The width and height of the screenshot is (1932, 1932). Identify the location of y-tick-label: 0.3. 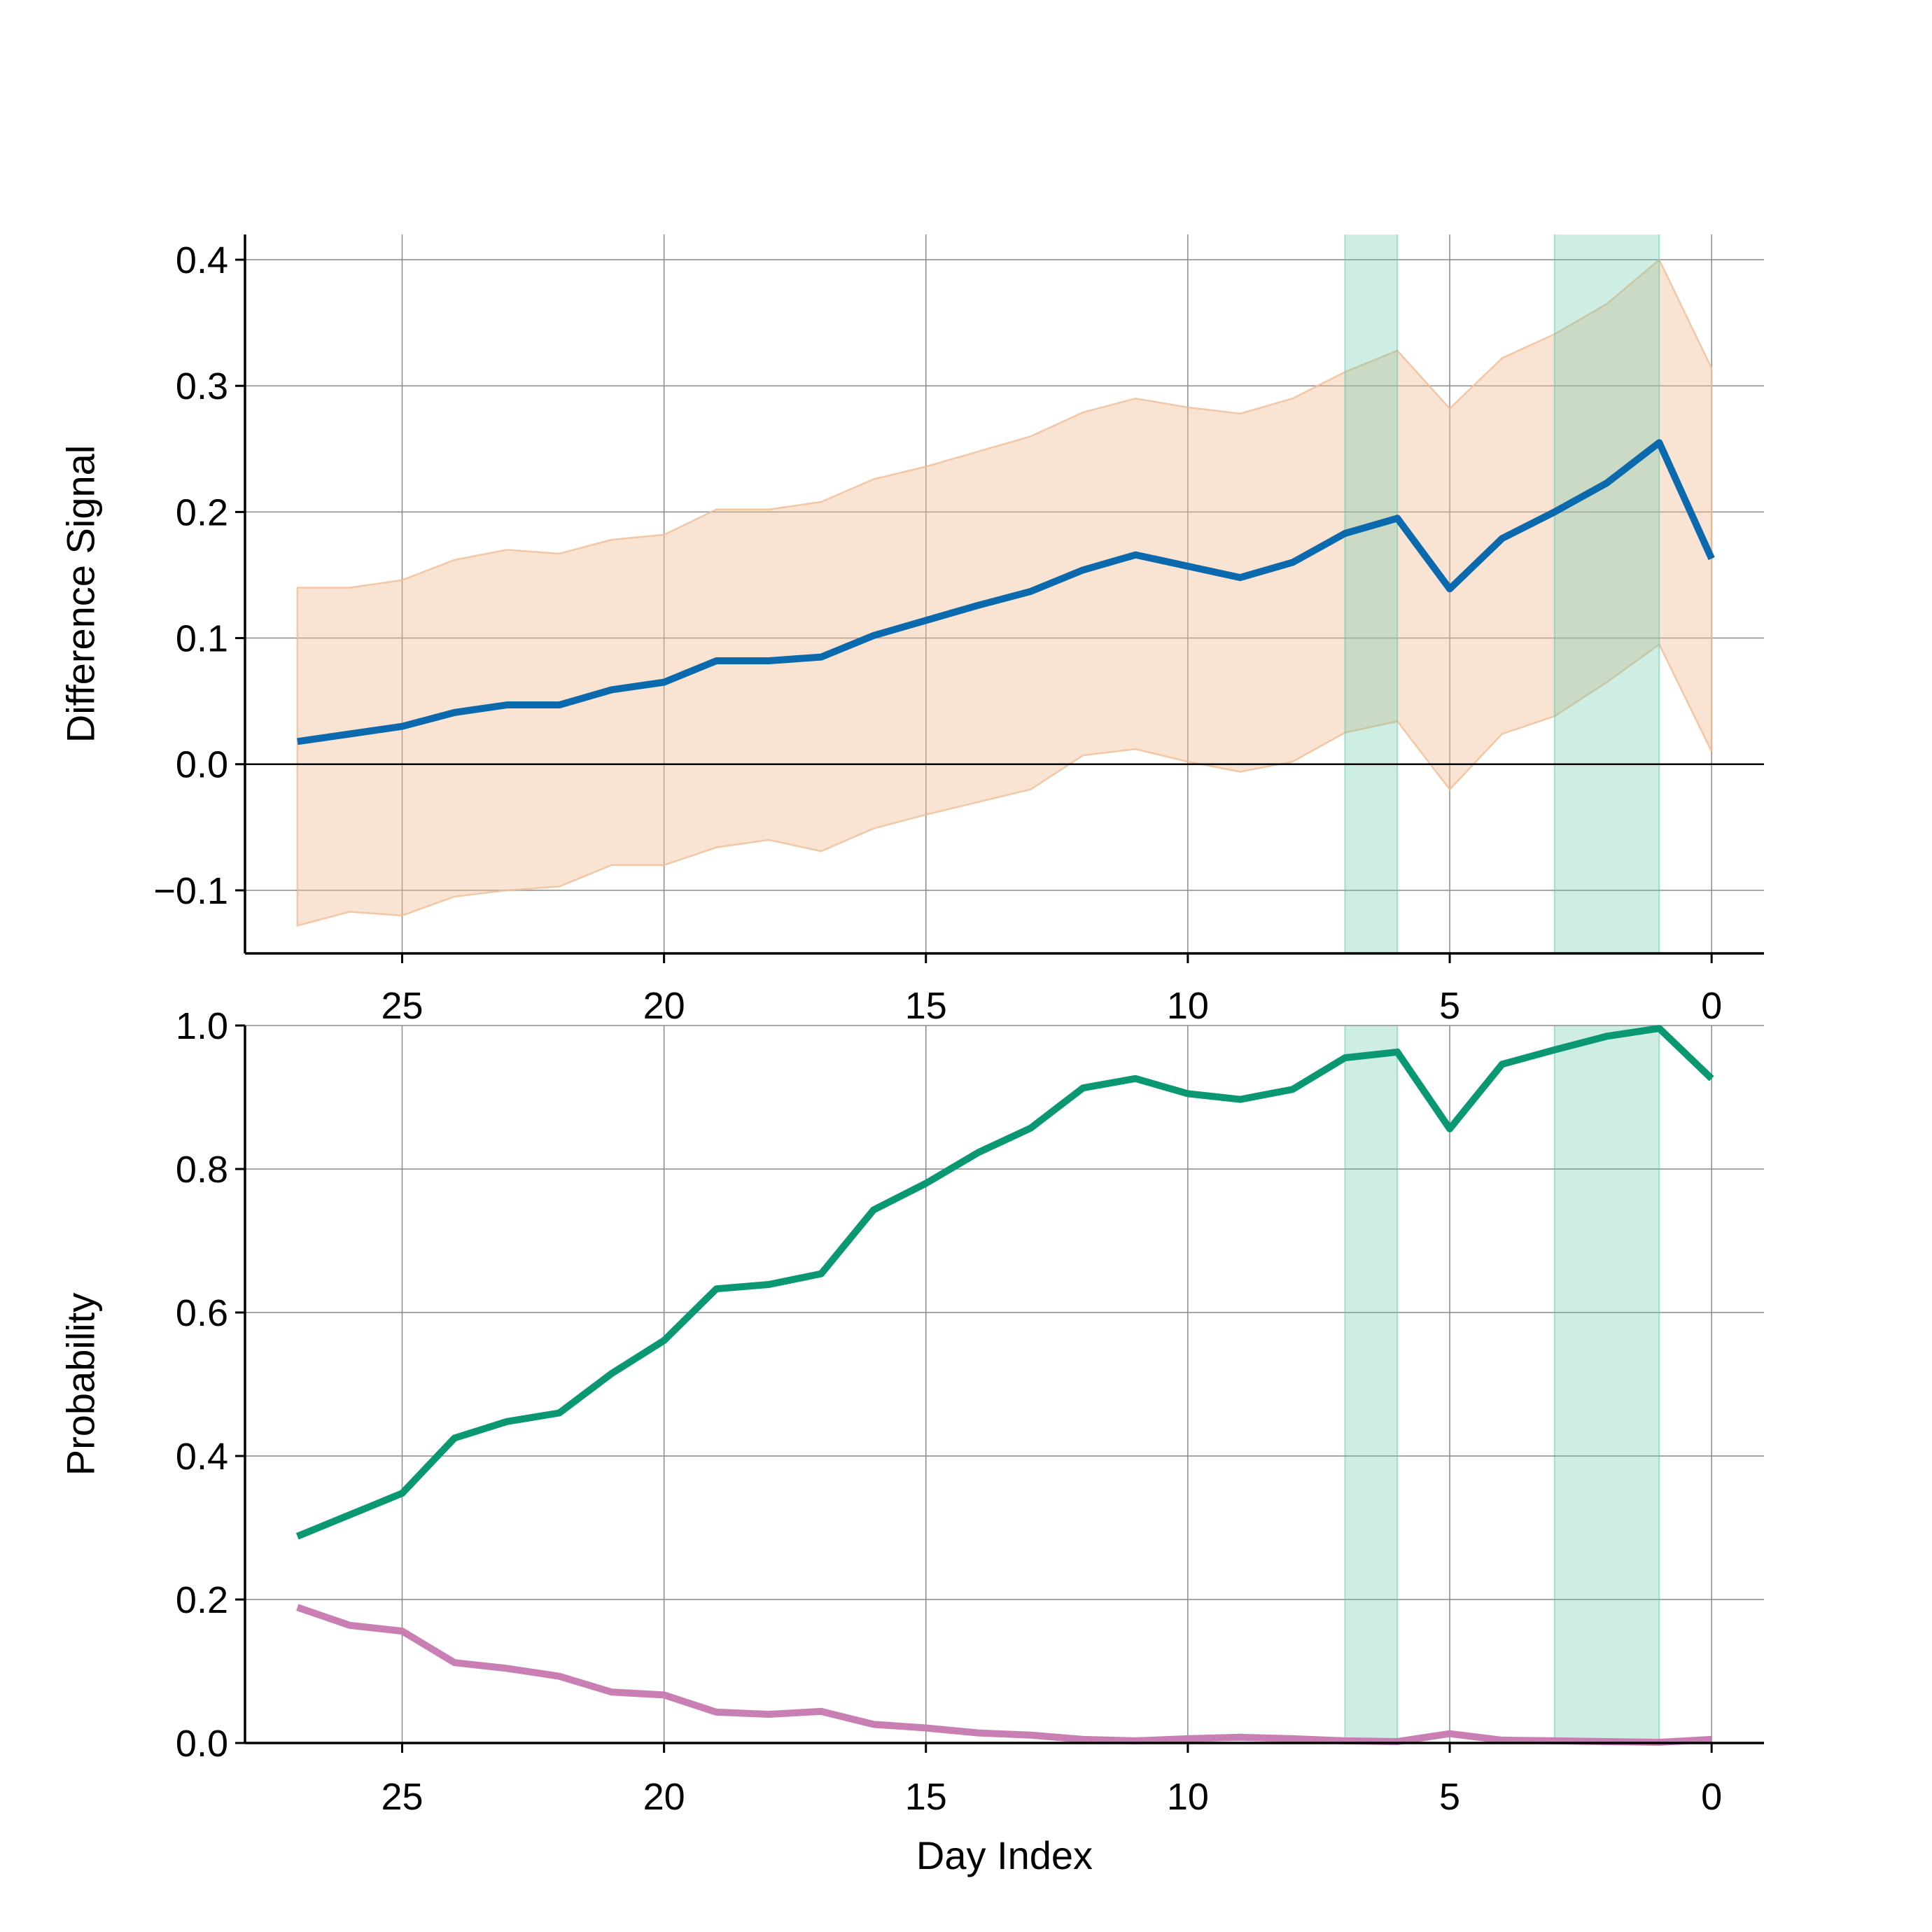
(202, 386).